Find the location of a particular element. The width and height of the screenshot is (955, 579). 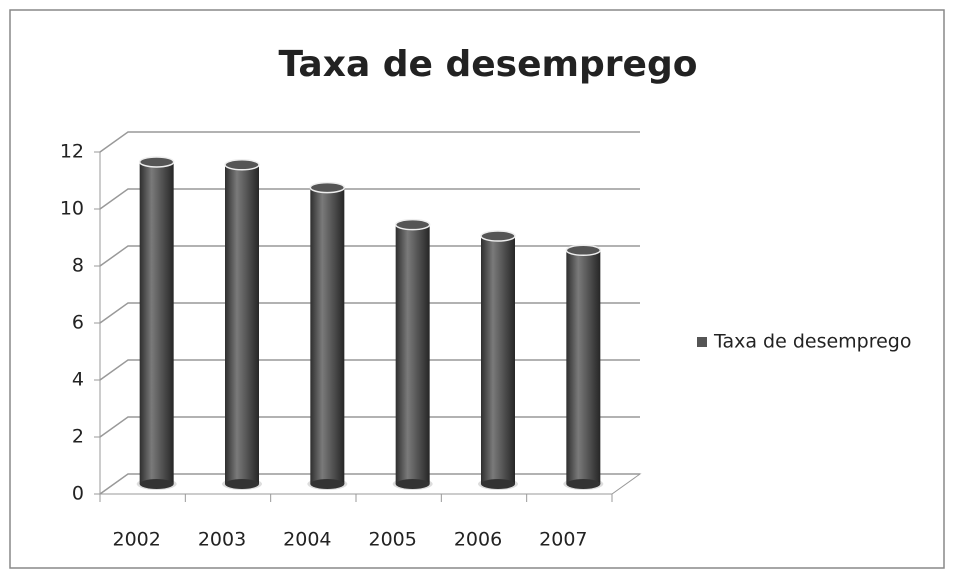

legend-label: Taxa de desemprego is located at coordinates (812, 342).